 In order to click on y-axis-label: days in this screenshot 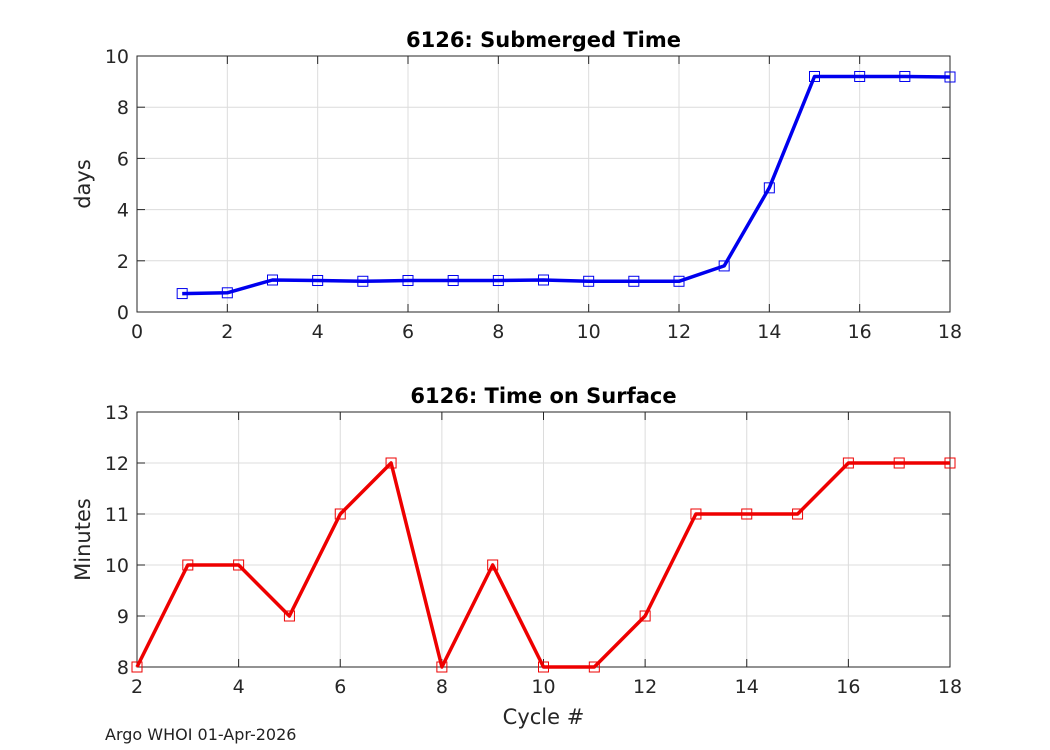, I will do `click(83, 184)`.